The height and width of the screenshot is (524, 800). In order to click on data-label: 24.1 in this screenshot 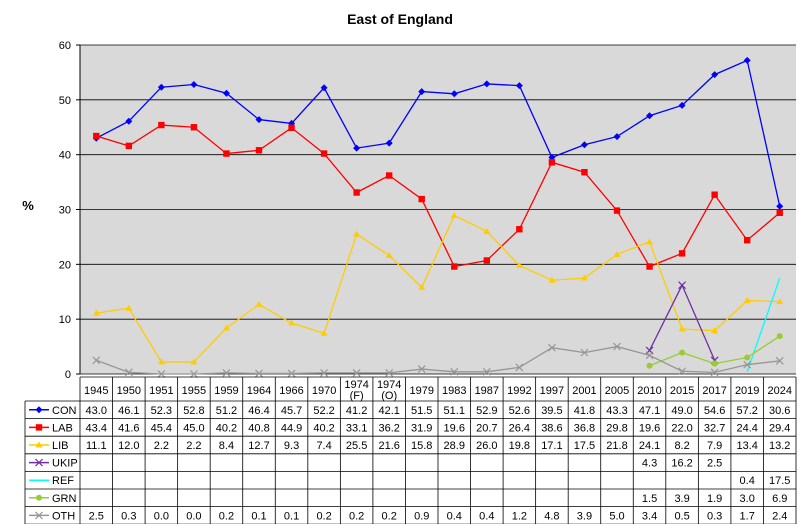, I will do `click(649, 446)`.